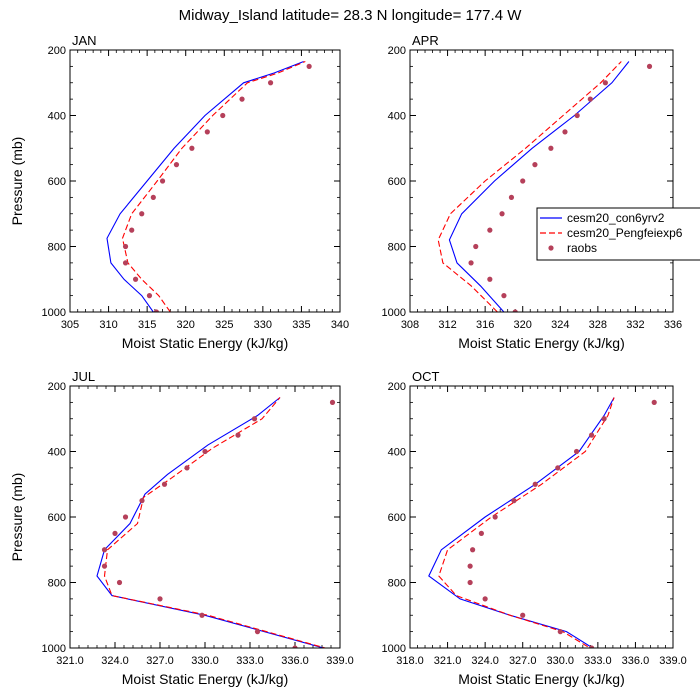 This screenshot has width=700, height=700. Describe the element at coordinates (598, 661) in the screenshot. I see `x-tick-label: 333.0` at that location.